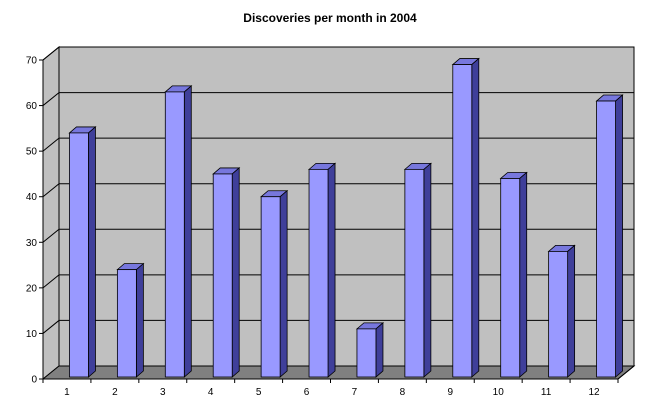  Describe the element at coordinates (594, 392) in the screenshot. I see `x-tick-label: 12` at that location.